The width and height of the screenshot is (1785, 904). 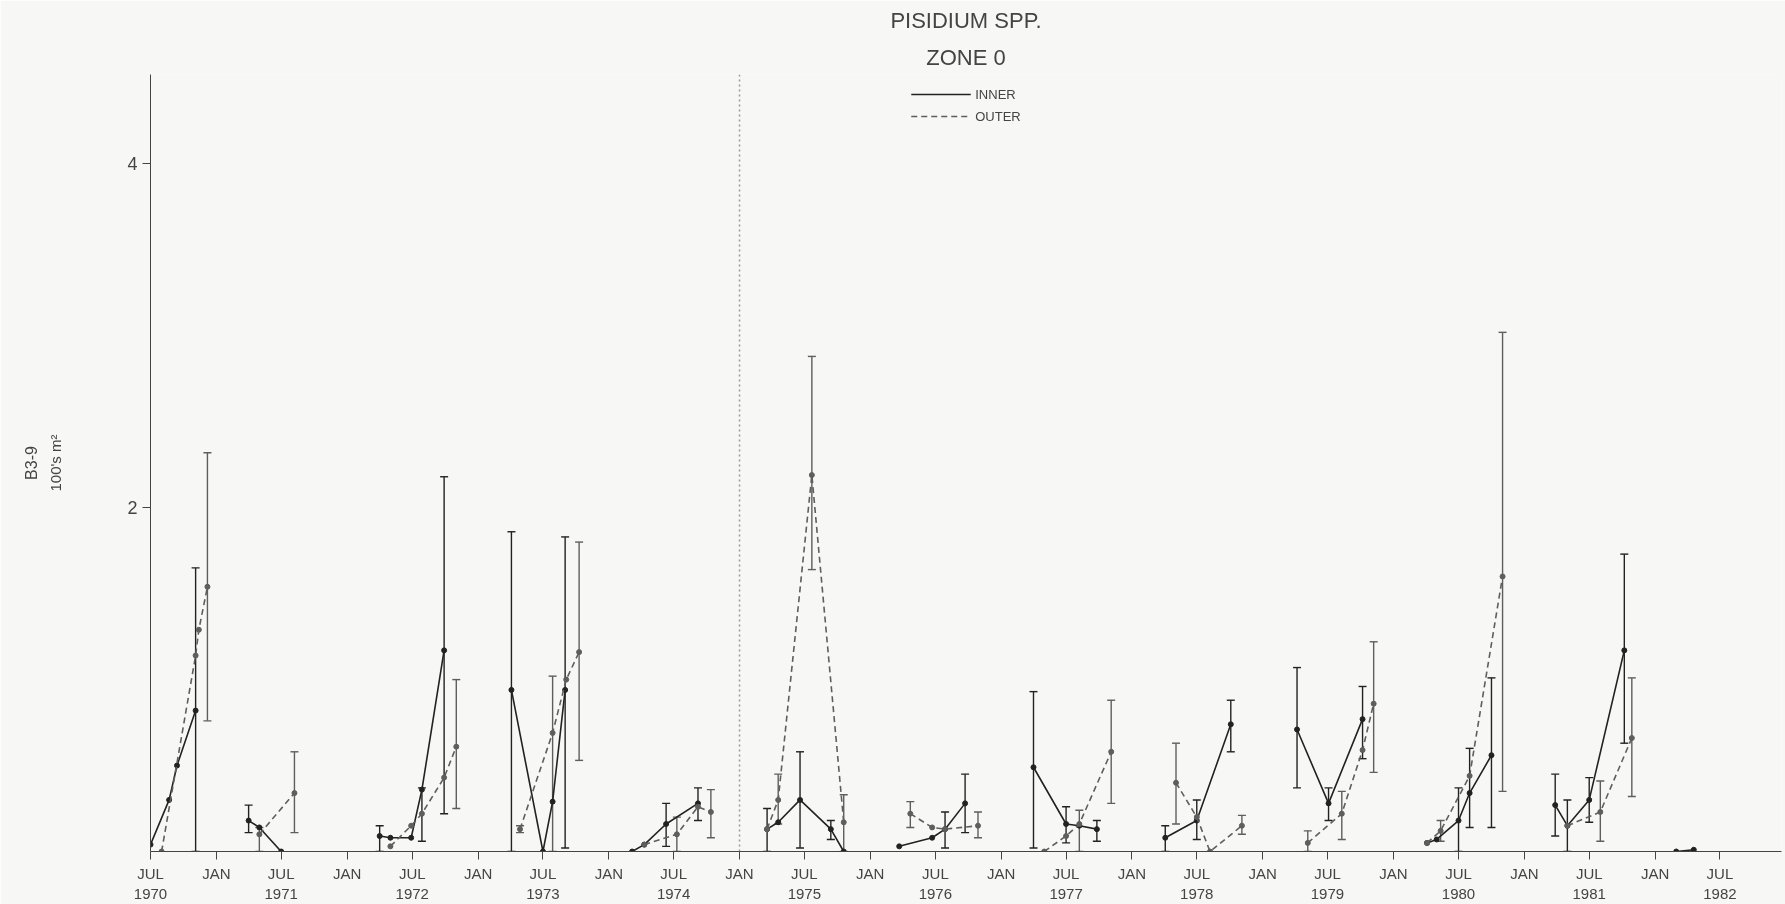 What do you see at coordinates (412, 883) in the screenshot?
I see `x-tick-label: JUL 1972` at bounding box center [412, 883].